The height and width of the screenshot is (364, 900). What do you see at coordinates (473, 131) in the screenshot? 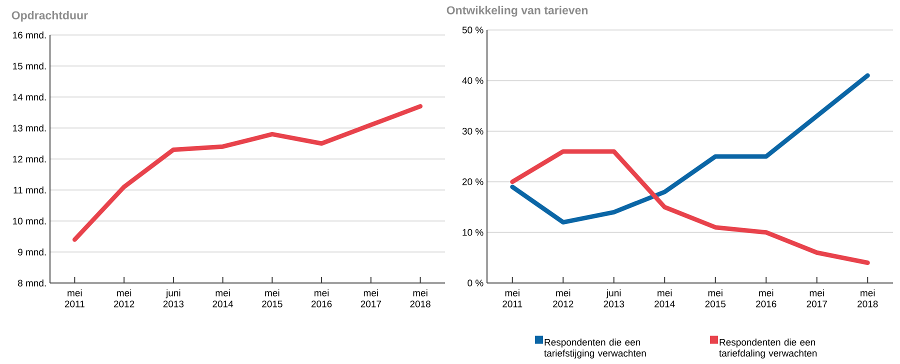
I see `y-tick-label: 30 %` at bounding box center [473, 131].